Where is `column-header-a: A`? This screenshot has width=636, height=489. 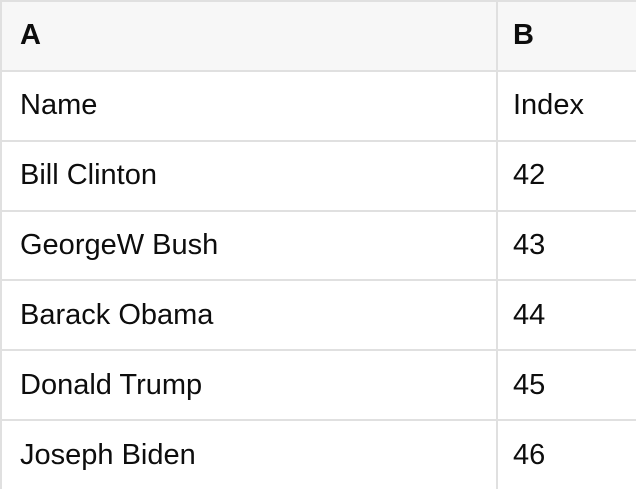 column-header-a: A is located at coordinates (250, 36).